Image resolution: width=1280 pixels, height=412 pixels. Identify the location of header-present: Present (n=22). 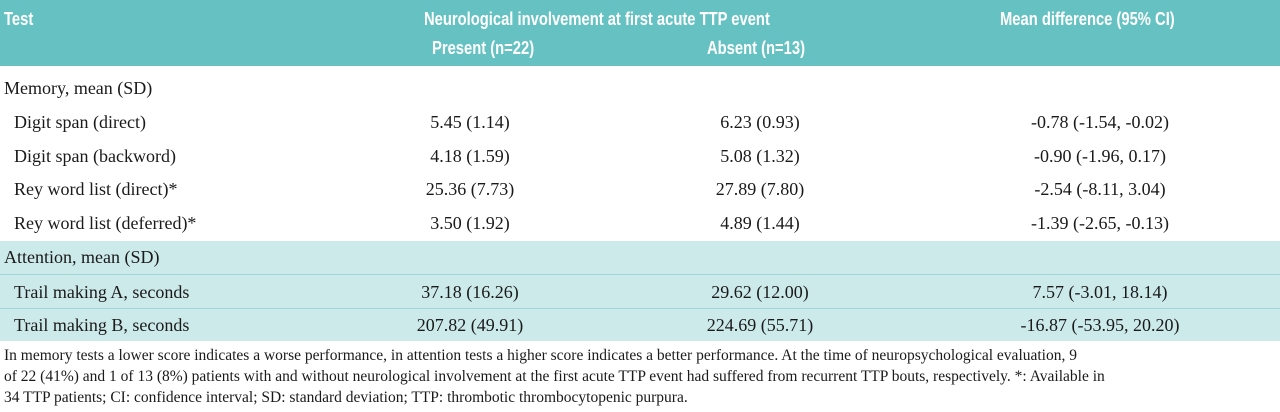
(483, 48).